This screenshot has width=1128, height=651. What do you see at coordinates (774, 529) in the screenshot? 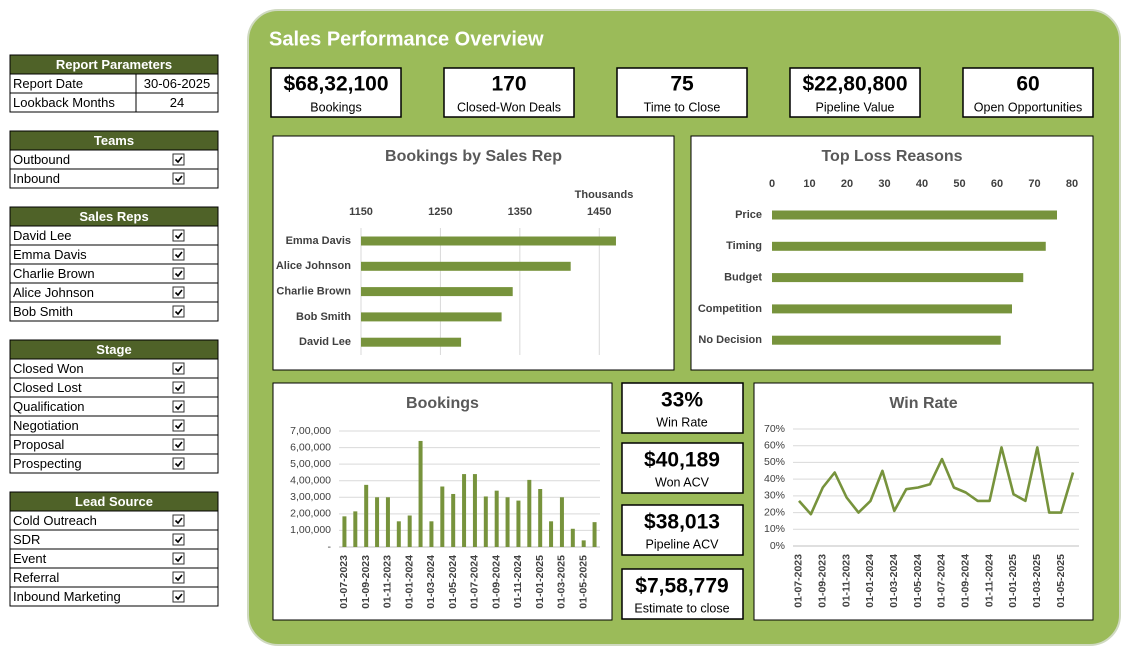
I see `y-tick-label: 10%` at bounding box center [774, 529].